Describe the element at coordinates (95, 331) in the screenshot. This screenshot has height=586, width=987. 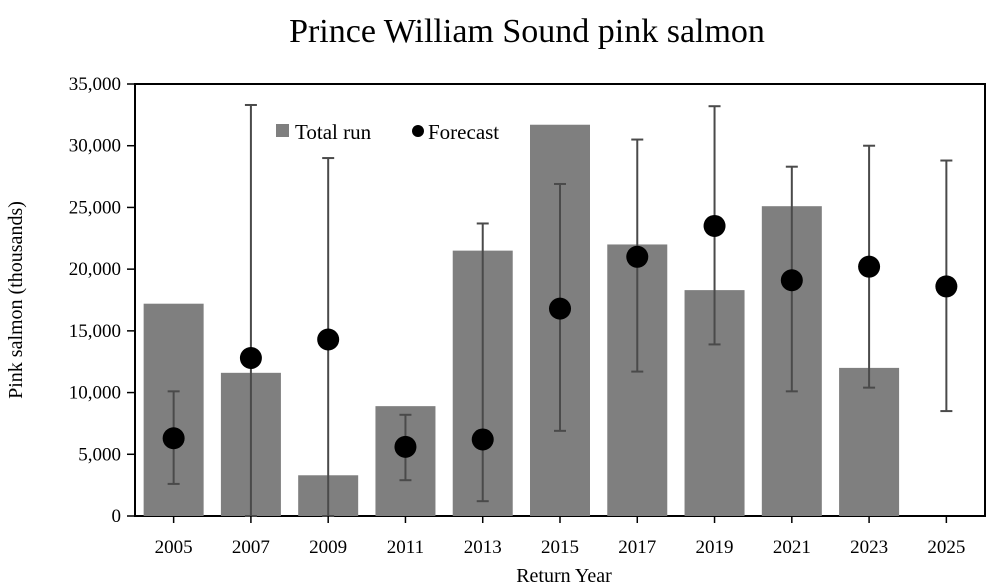
I see `y-tick-label-15-000: 15,000` at that location.